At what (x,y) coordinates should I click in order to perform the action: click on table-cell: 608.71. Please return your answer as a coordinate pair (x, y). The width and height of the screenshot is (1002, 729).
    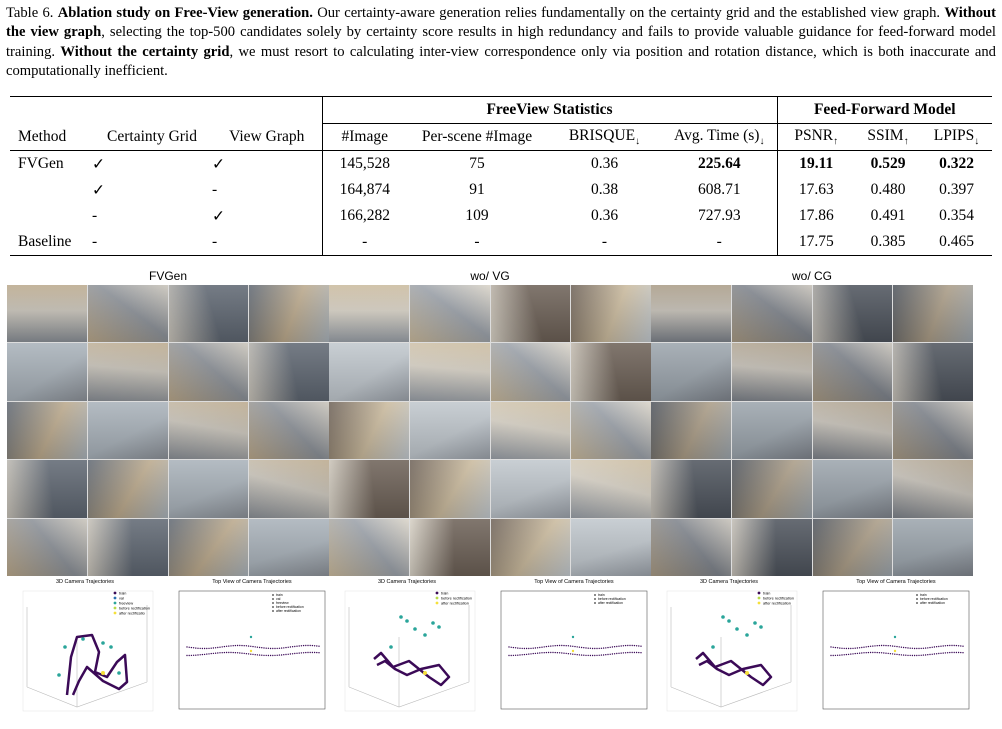
    Looking at the image, I should click on (719, 189).